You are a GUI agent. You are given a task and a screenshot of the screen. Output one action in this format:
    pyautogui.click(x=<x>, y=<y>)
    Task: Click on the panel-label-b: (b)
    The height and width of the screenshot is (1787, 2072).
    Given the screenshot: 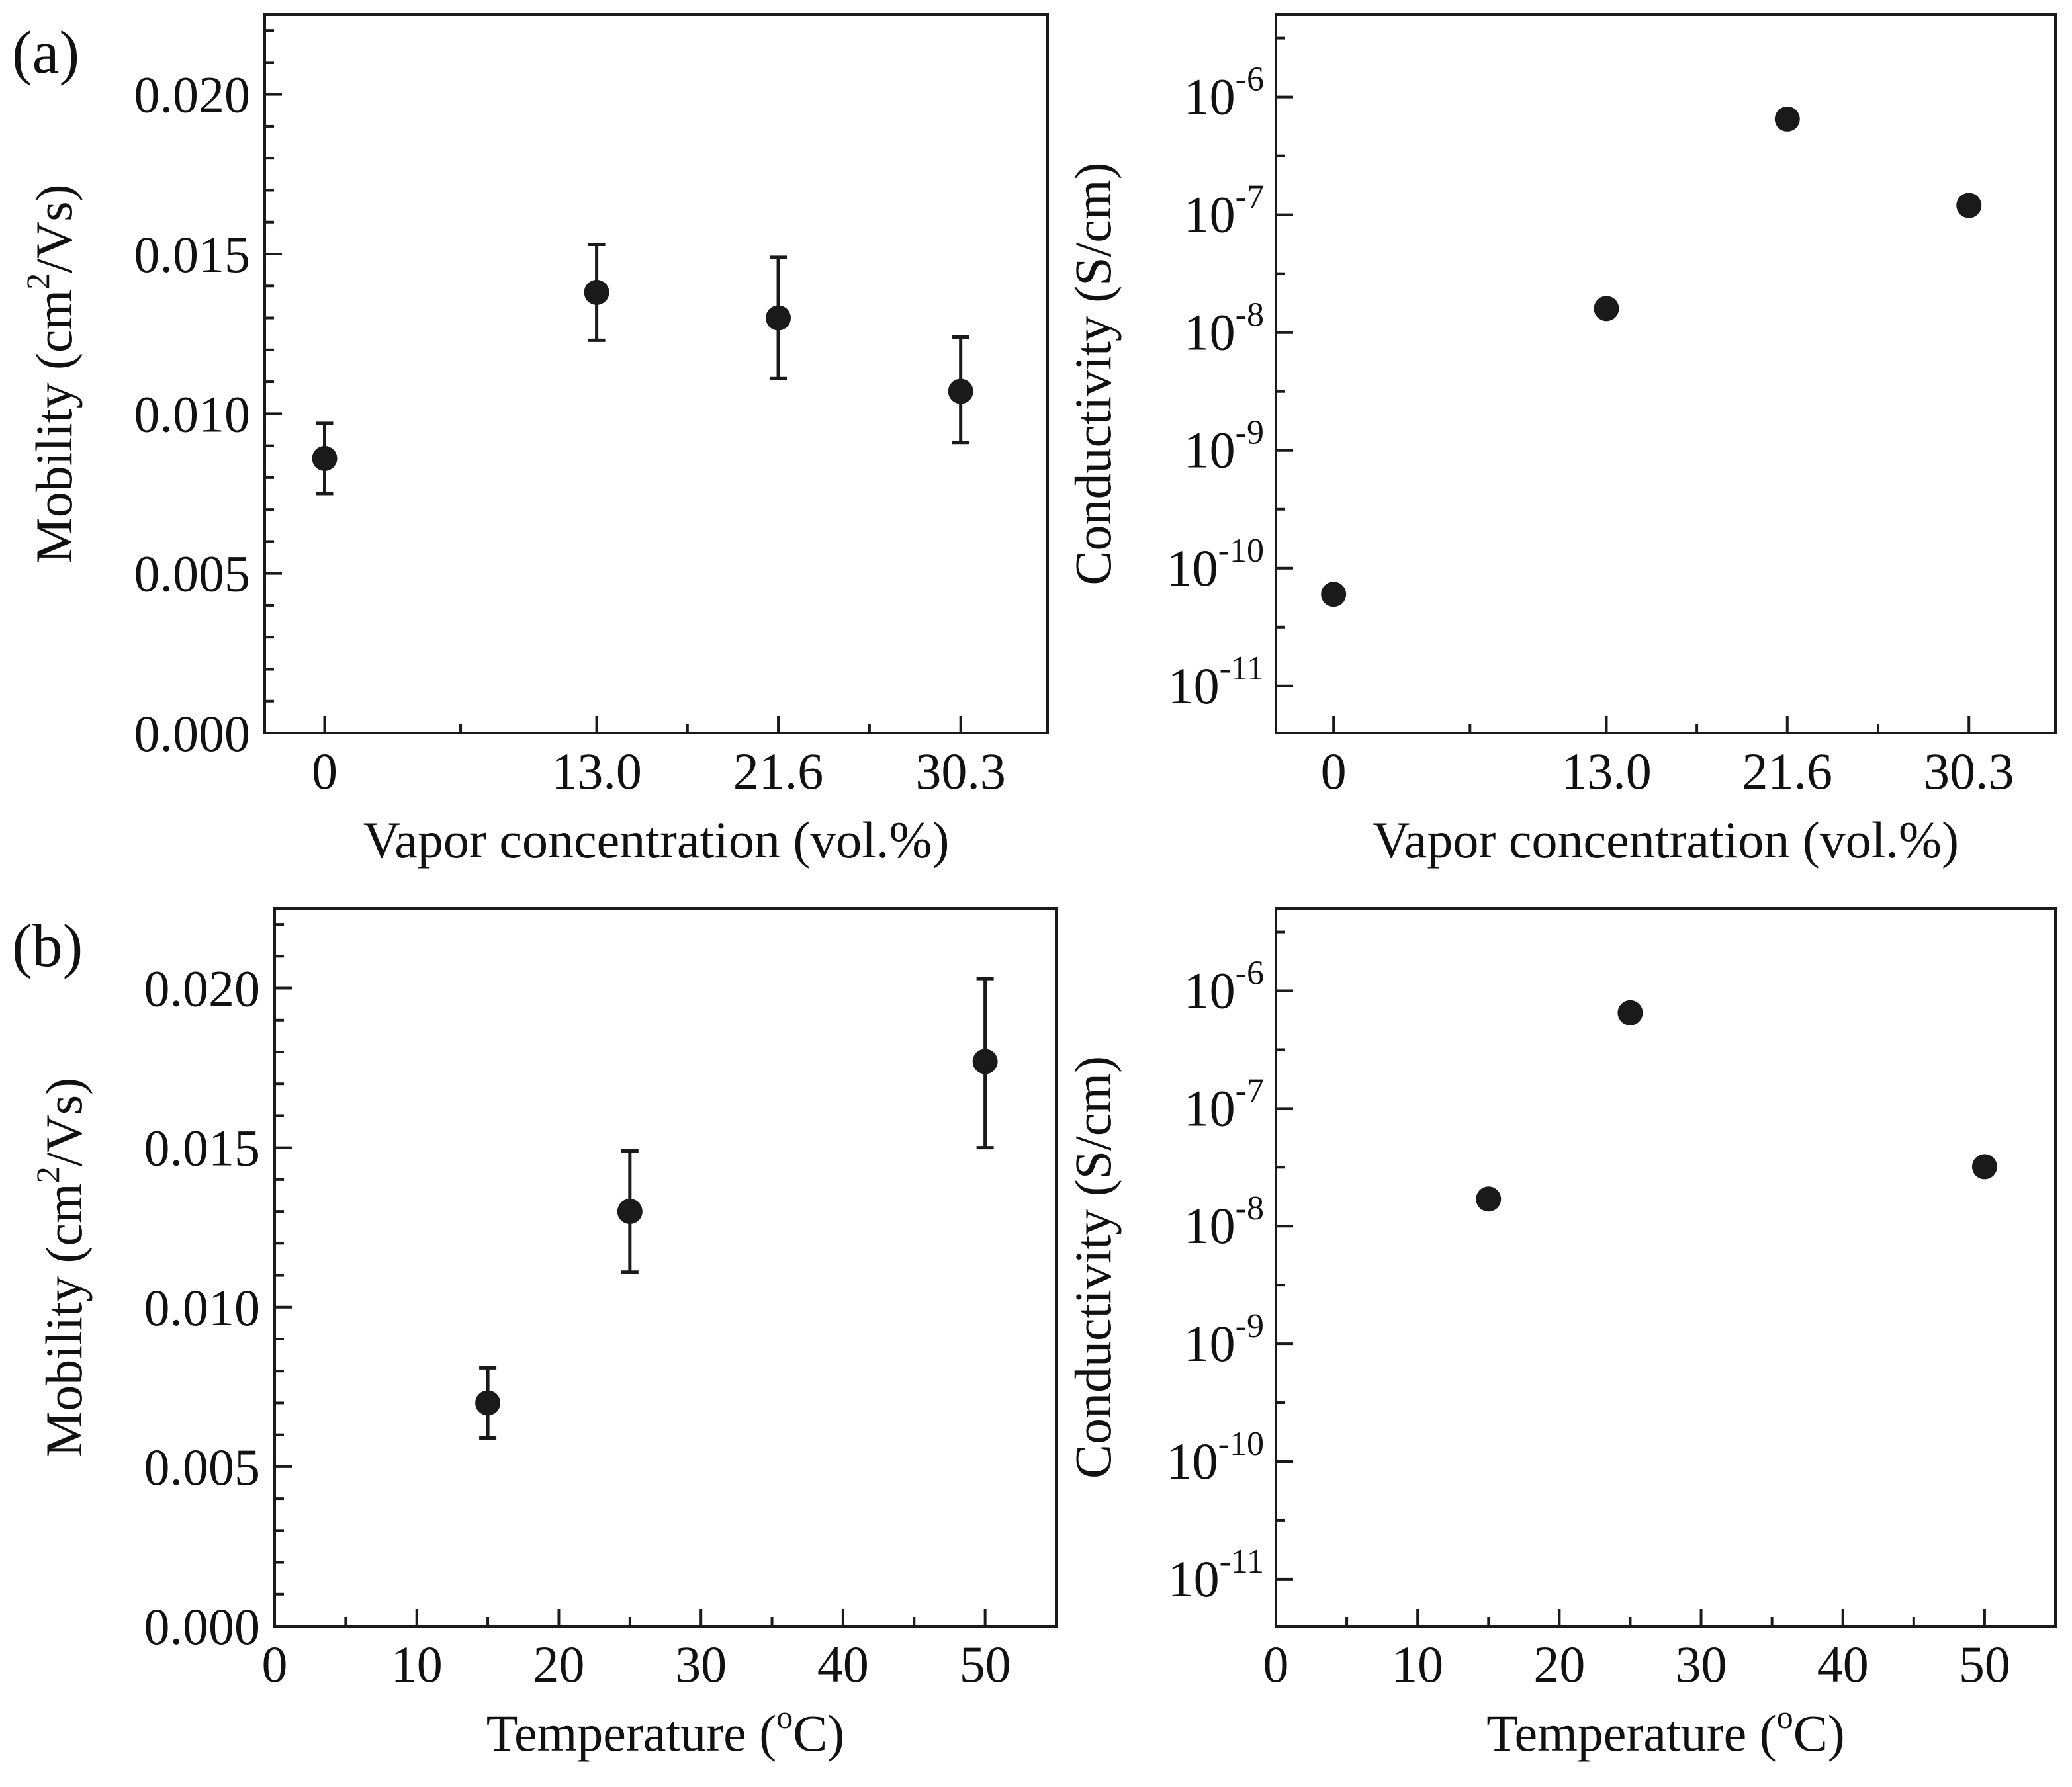 What is the action you would take?
    pyautogui.click(x=47, y=945)
    